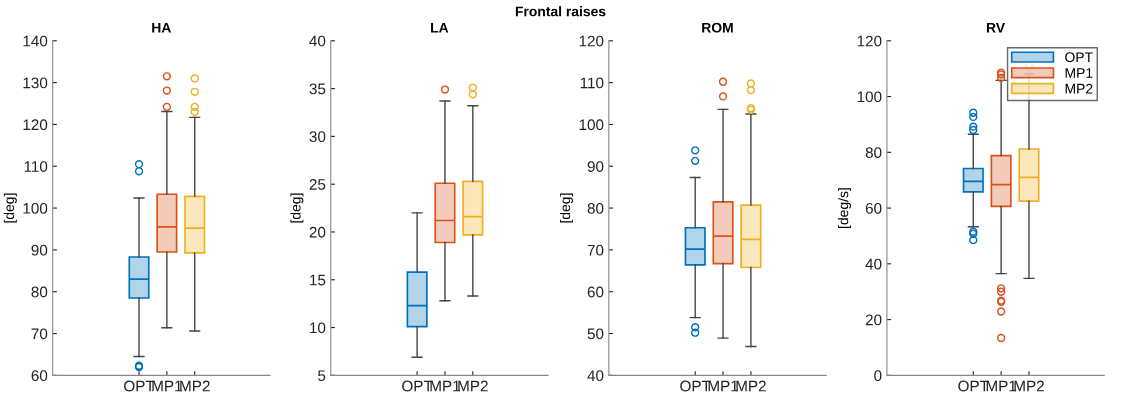 This screenshot has width=1121, height=408. What do you see at coordinates (717, 27) in the screenshot?
I see `chart-title: ROM` at bounding box center [717, 27].